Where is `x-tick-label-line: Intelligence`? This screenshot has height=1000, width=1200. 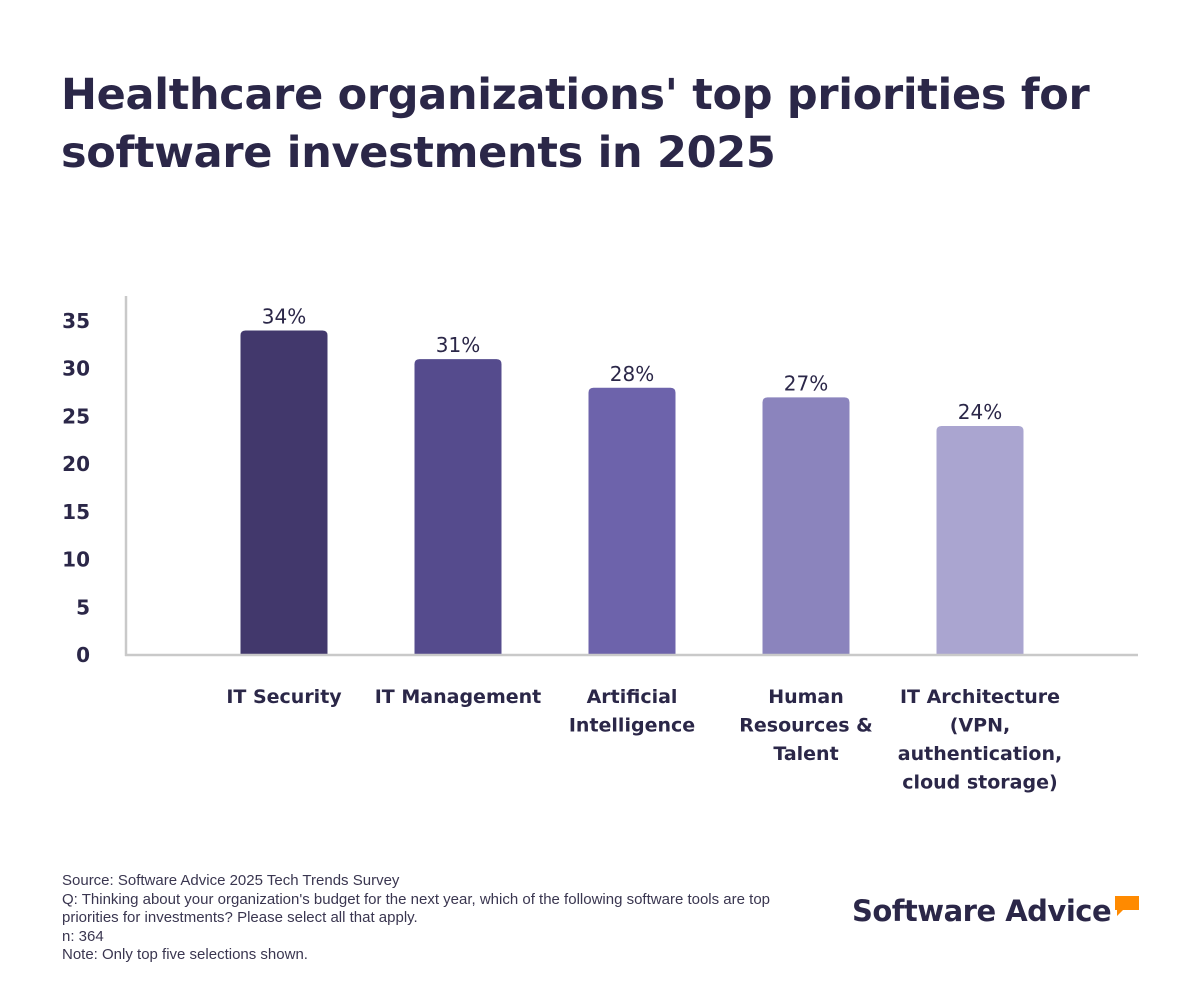 x-tick-label-line: Intelligence is located at coordinates (632, 726).